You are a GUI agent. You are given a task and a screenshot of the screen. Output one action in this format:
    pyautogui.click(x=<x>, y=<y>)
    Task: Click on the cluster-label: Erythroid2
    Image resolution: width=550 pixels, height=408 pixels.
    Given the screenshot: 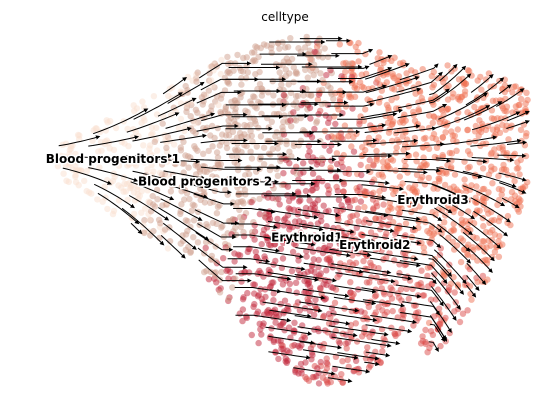 What is the action you would take?
    pyautogui.click(x=374, y=245)
    